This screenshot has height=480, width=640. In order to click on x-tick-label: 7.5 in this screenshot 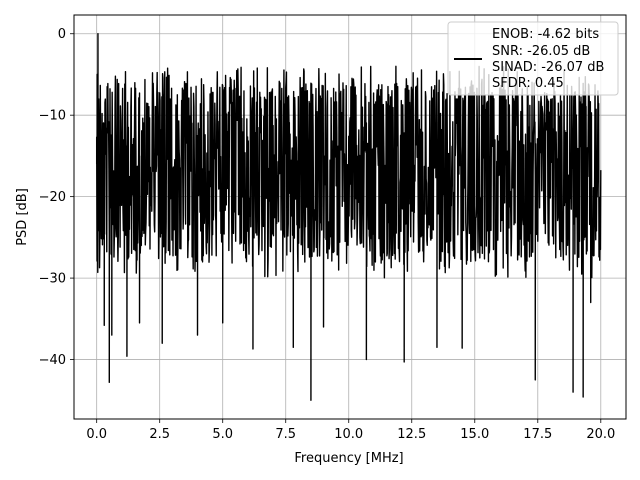, I will do `click(285, 434)`.